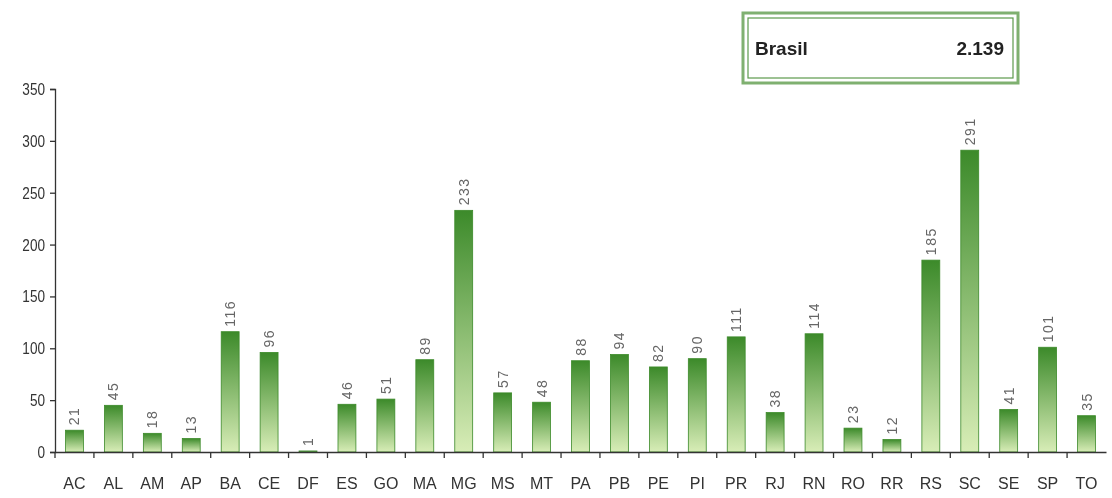  What do you see at coordinates (152, 419) in the screenshot?
I see `data-label: 18` at bounding box center [152, 419].